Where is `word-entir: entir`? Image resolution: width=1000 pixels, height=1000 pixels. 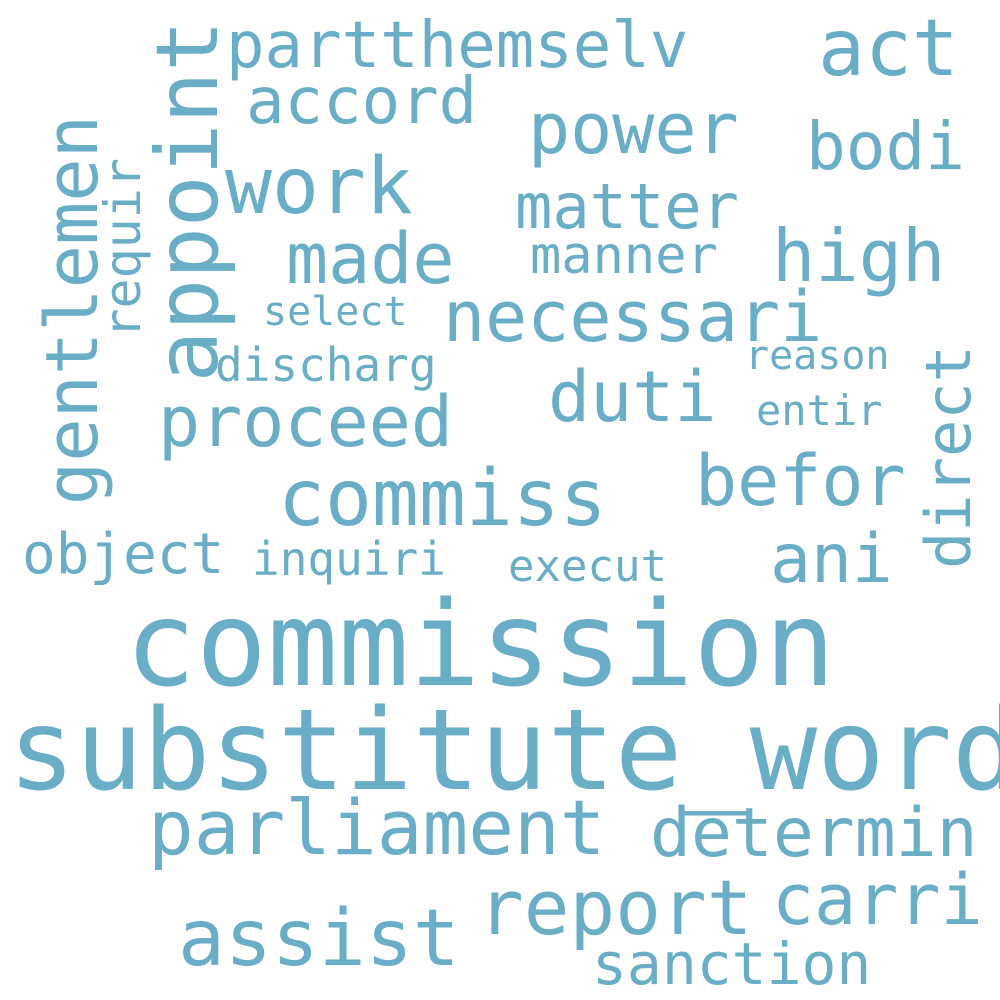
word-entir: entir is located at coordinates (819, 410).